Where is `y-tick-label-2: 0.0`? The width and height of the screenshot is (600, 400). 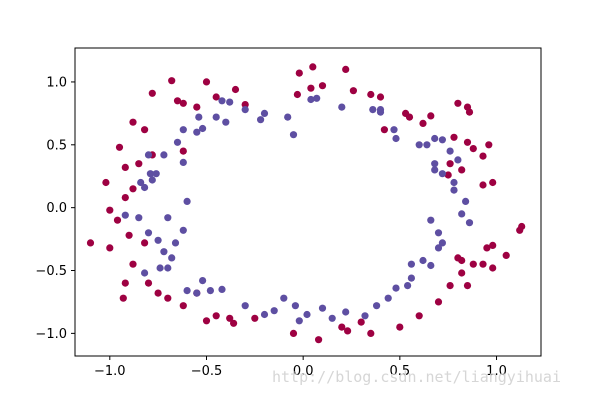
y-tick-label-2: 0.0 is located at coordinates (56, 208).